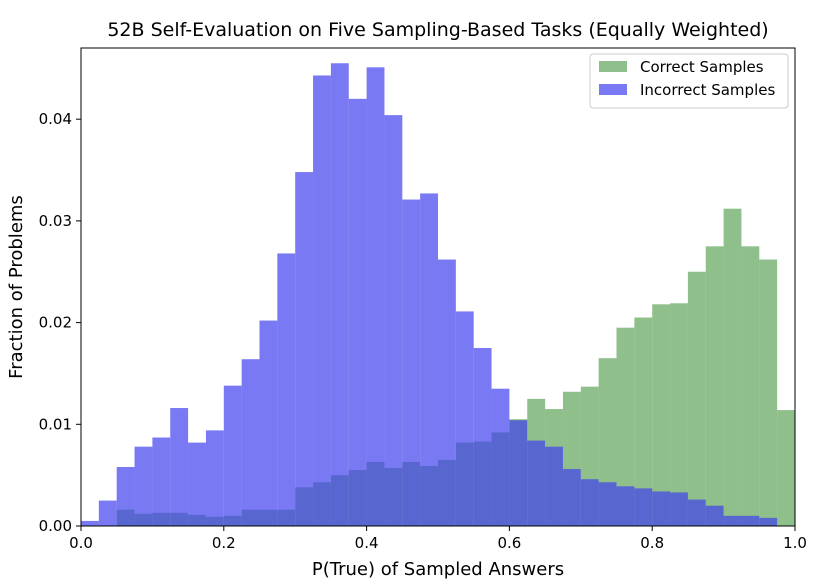  I want to click on y-tick-label: 0.01, so click(55, 424).